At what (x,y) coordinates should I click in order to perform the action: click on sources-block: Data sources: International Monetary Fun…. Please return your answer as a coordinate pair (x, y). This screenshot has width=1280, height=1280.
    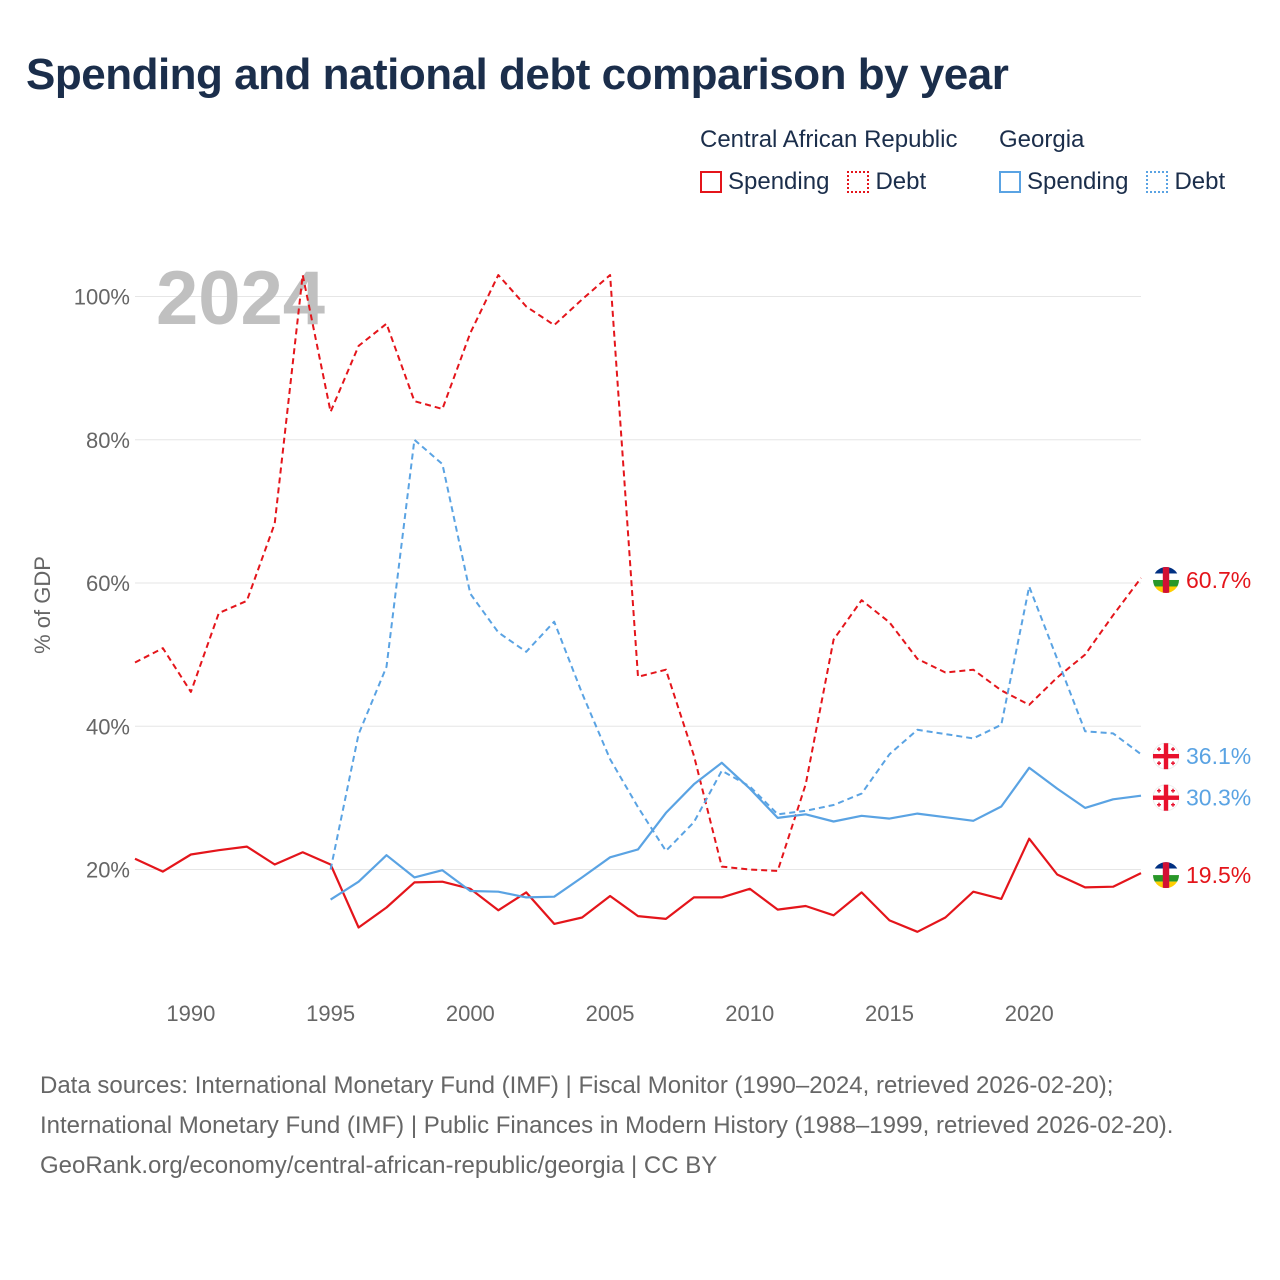
    Looking at the image, I should click on (640, 1126).